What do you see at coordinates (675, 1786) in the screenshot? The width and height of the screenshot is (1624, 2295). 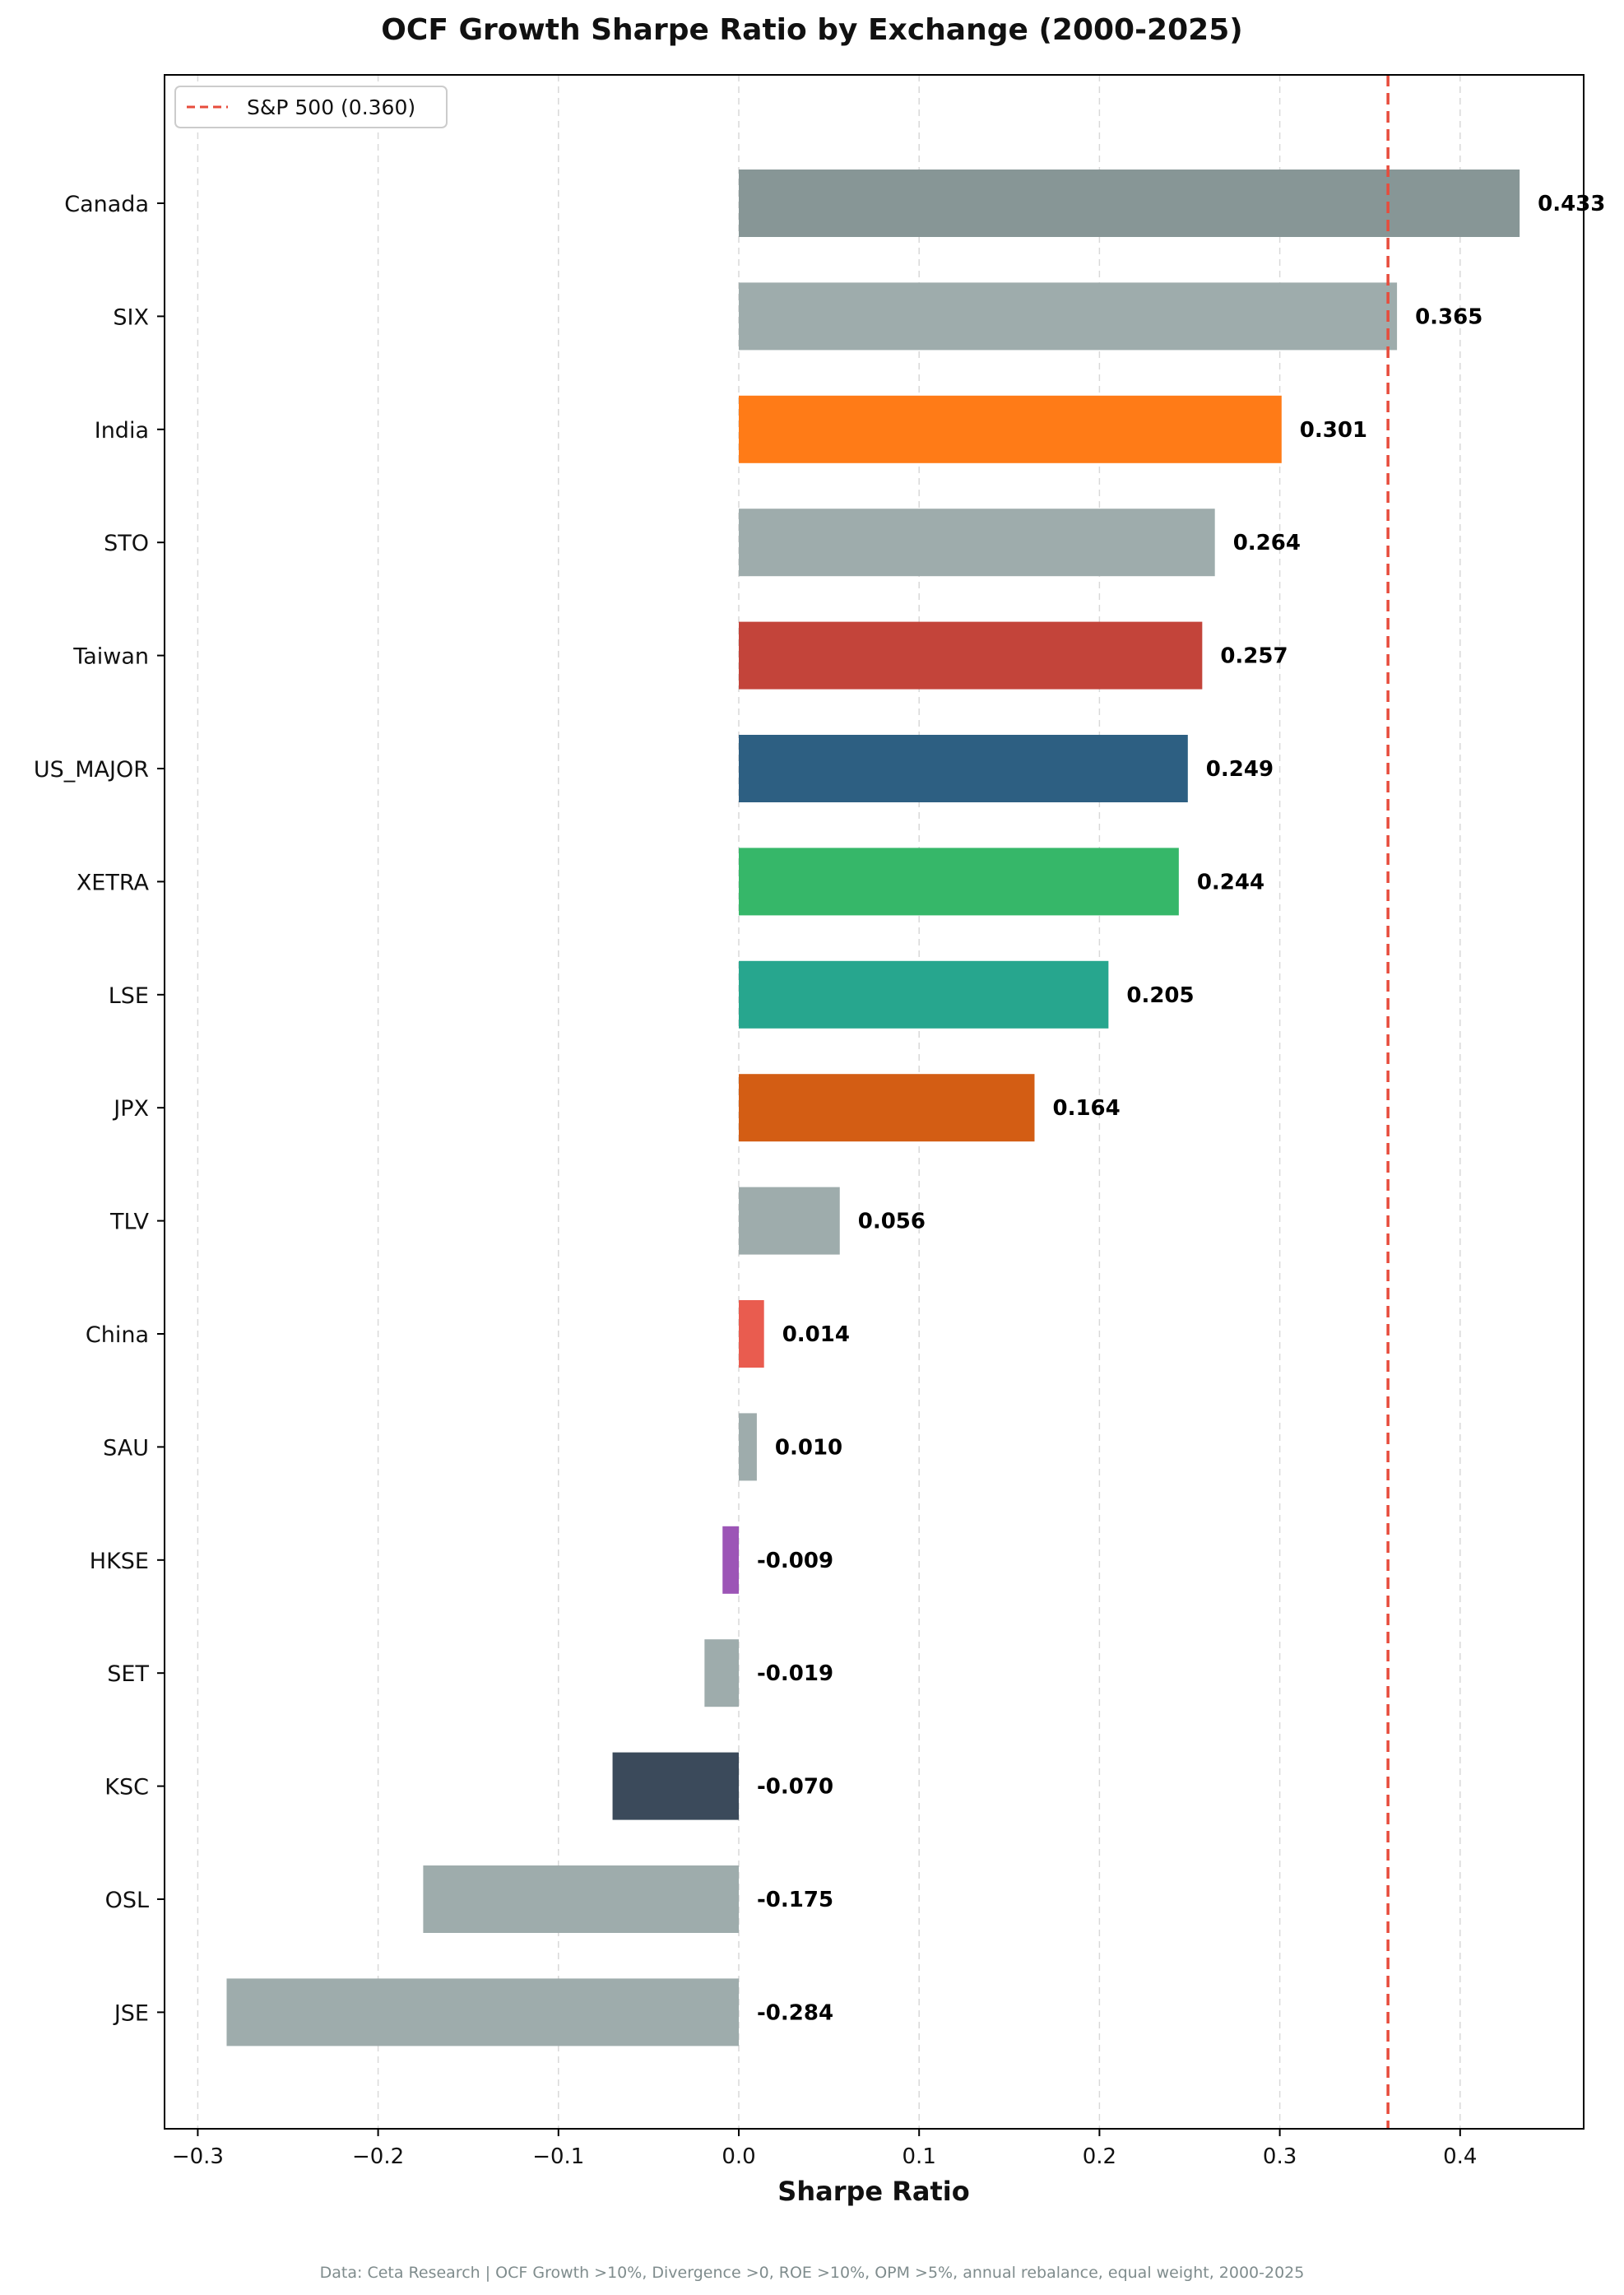 I see `bar-ksc` at bounding box center [675, 1786].